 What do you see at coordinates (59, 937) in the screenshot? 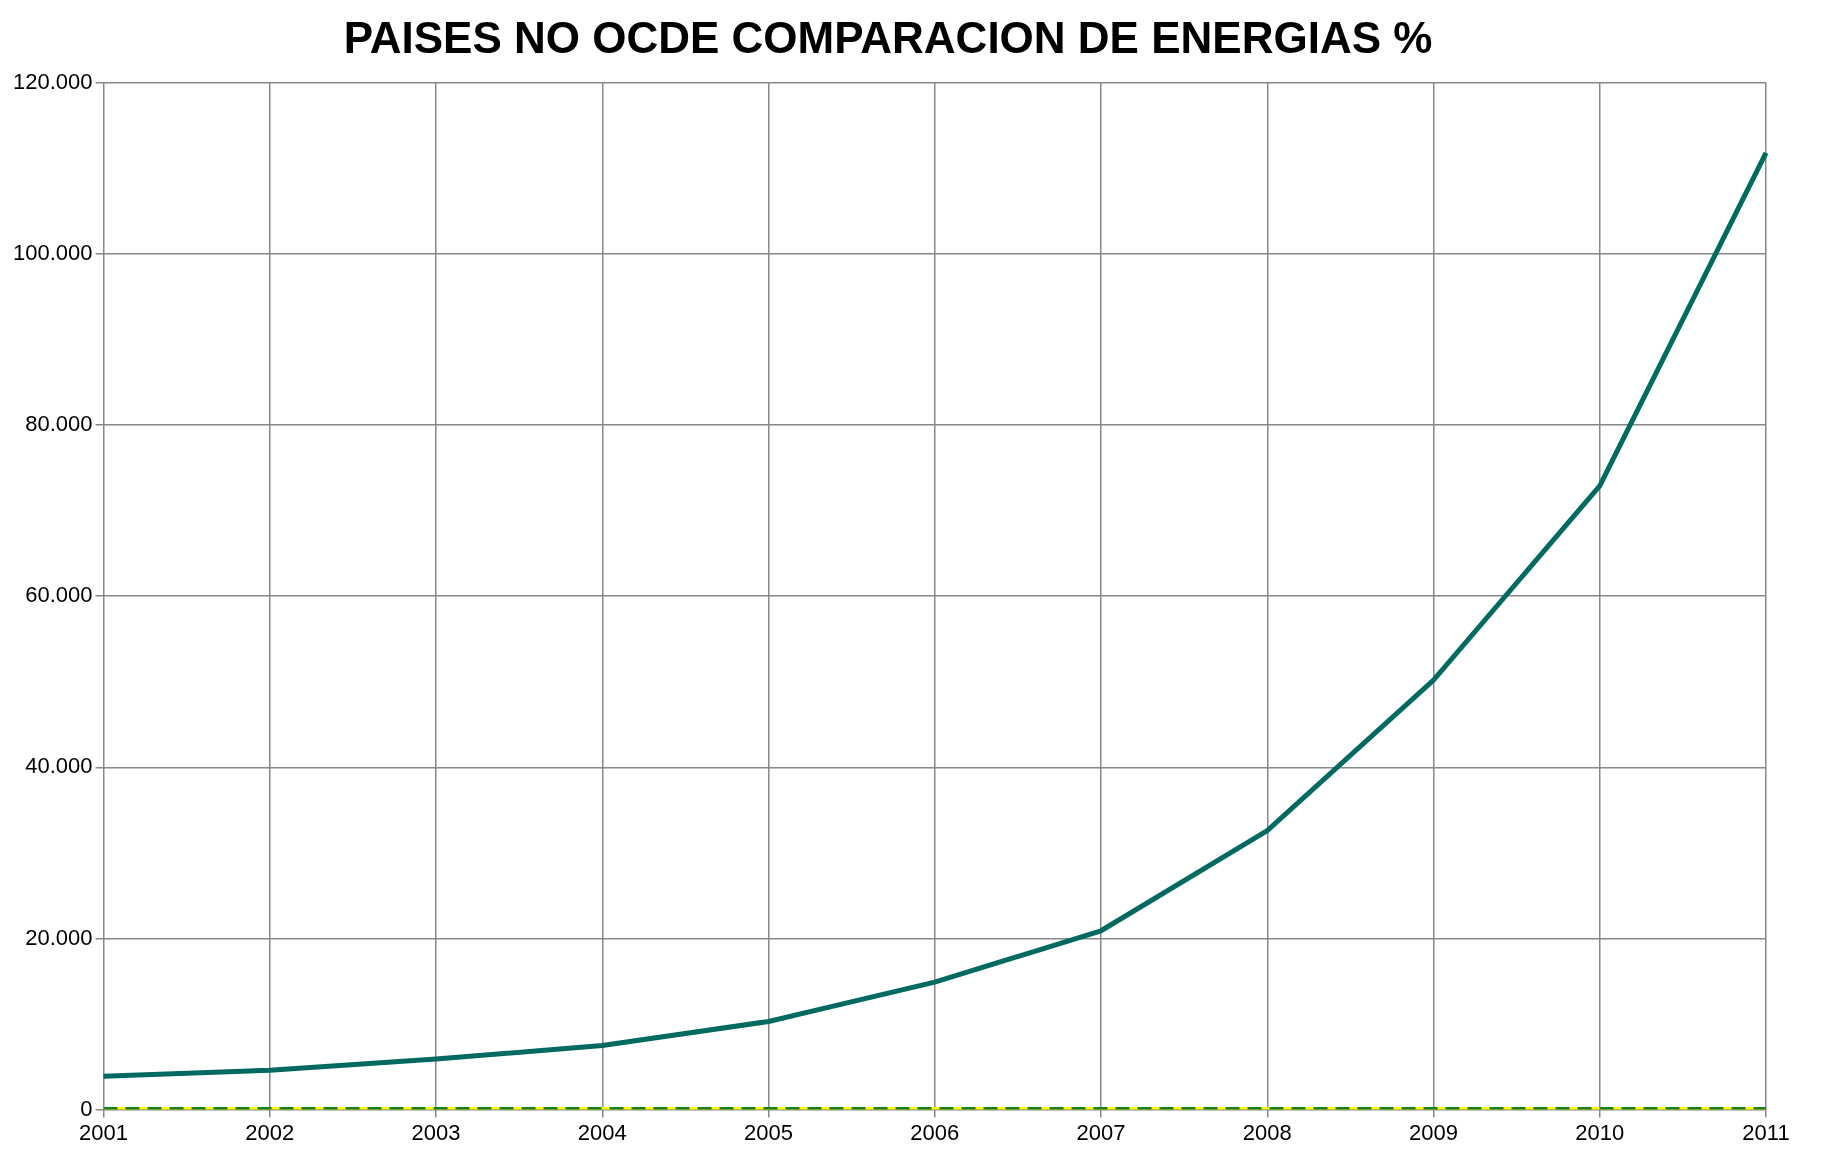
I see `y-tick-label: 20.000` at bounding box center [59, 937].